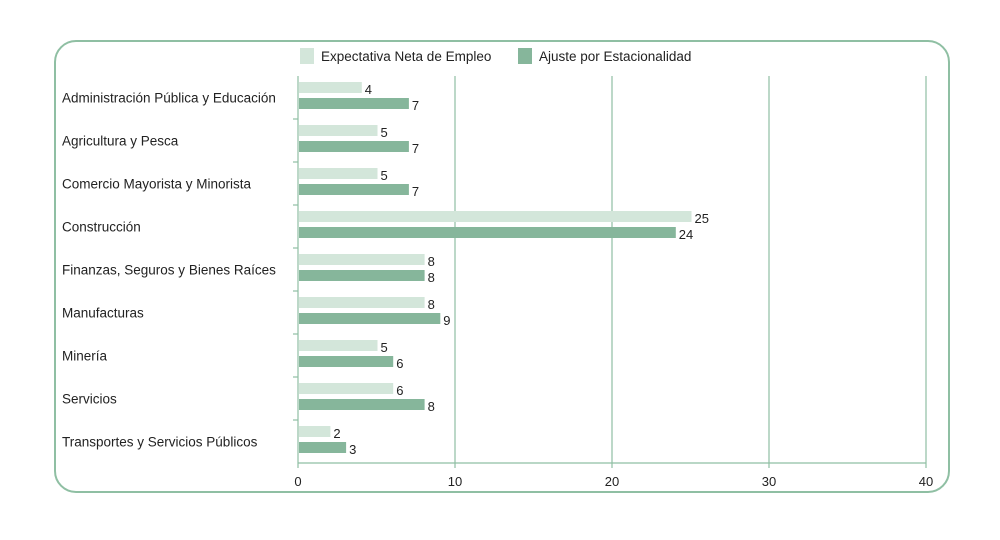 The height and width of the screenshot is (540, 1000). I want to click on category-label-administracion-publica-y-educacion: Administración Pública y Educación, so click(169, 98).